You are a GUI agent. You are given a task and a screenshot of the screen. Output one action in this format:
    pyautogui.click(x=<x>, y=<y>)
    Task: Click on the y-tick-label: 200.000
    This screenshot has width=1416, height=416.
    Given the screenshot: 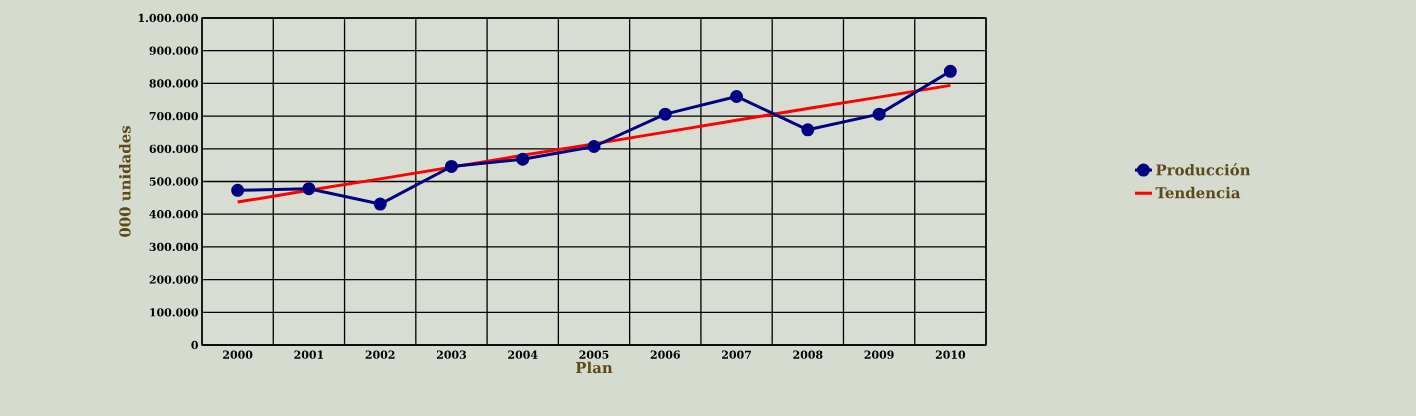 What is the action you would take?
    pyautogui.click(x=173, y=279)
    